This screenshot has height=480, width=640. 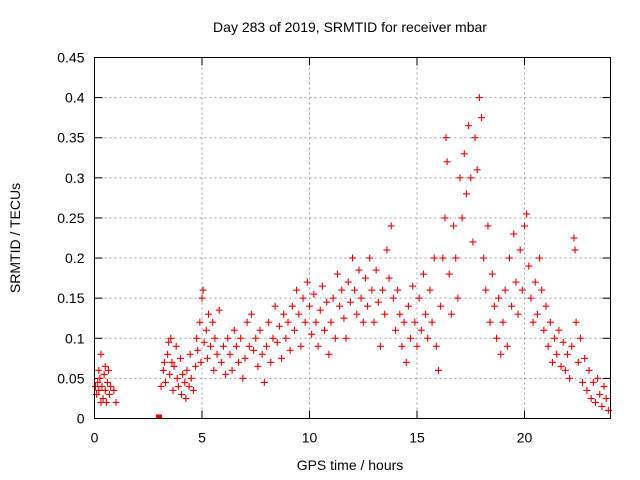 What do you see at coordinates (95, 438) in the screenshot?
I see `x-tick-label: 0` at bounding box center [95, 438].